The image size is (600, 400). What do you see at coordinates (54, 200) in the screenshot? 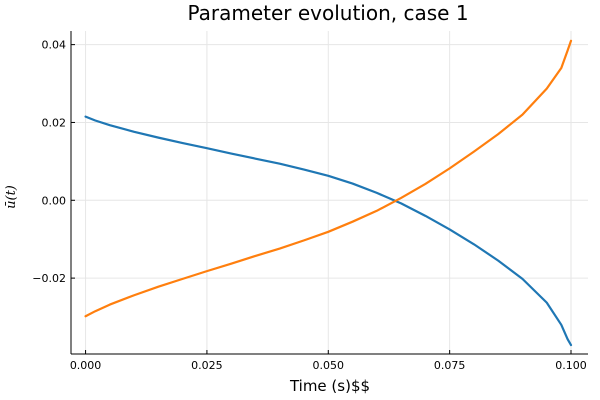
I see `y-tick-label: 0.00` at bounding box center [54, 200].